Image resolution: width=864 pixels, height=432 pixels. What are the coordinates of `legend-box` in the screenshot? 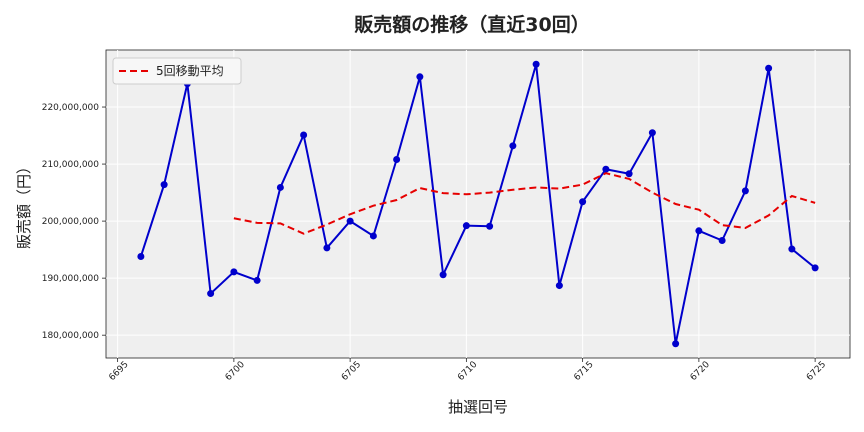 It's located at (177, 71).